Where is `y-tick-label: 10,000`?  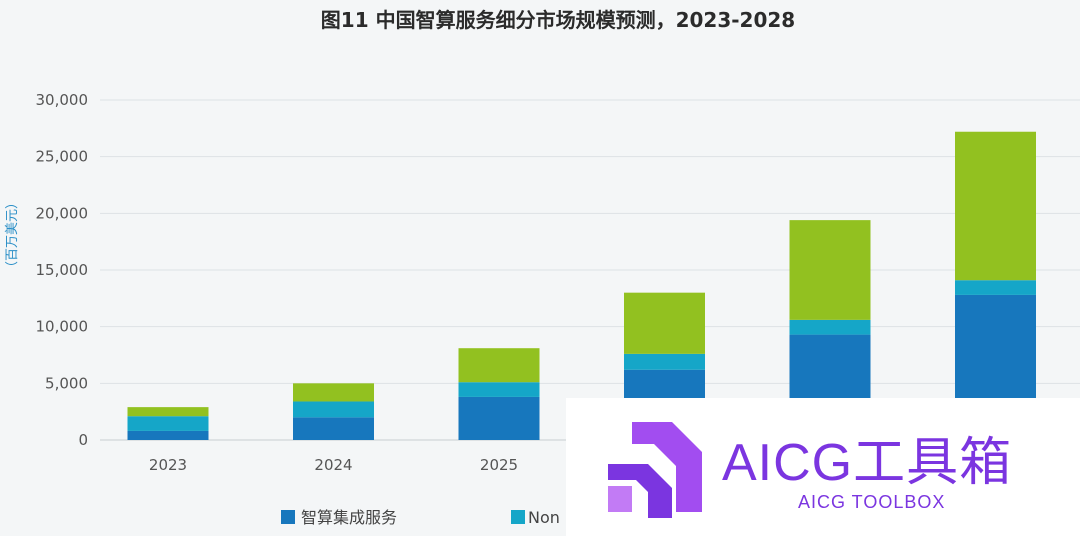 y-tick-label: 10,000 is located at coordinates (62, 327).